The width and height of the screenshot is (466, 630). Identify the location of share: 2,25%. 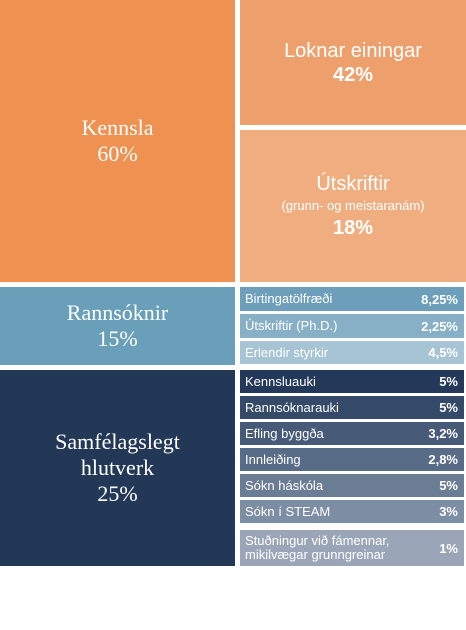
(439, 326).